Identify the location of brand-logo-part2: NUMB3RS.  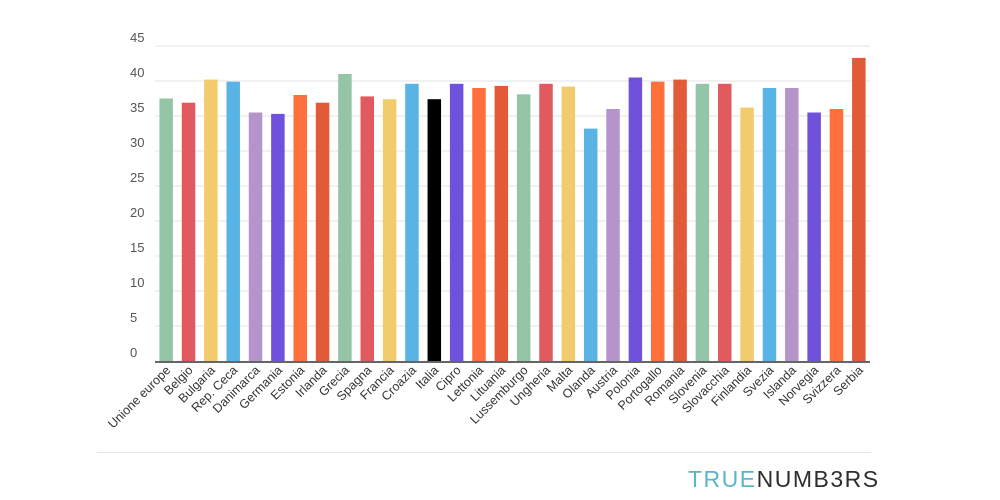
(818, 479).